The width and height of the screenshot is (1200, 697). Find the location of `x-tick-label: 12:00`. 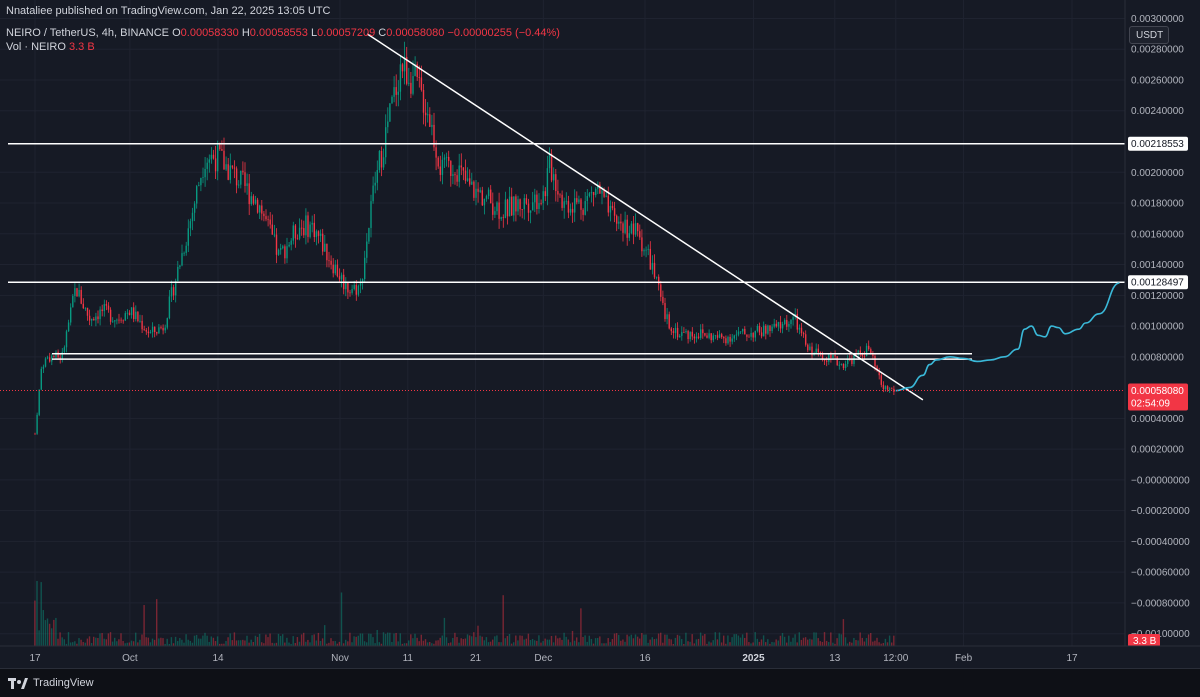

x-tick-label: 12:00 is located at coordinates (895, 658).